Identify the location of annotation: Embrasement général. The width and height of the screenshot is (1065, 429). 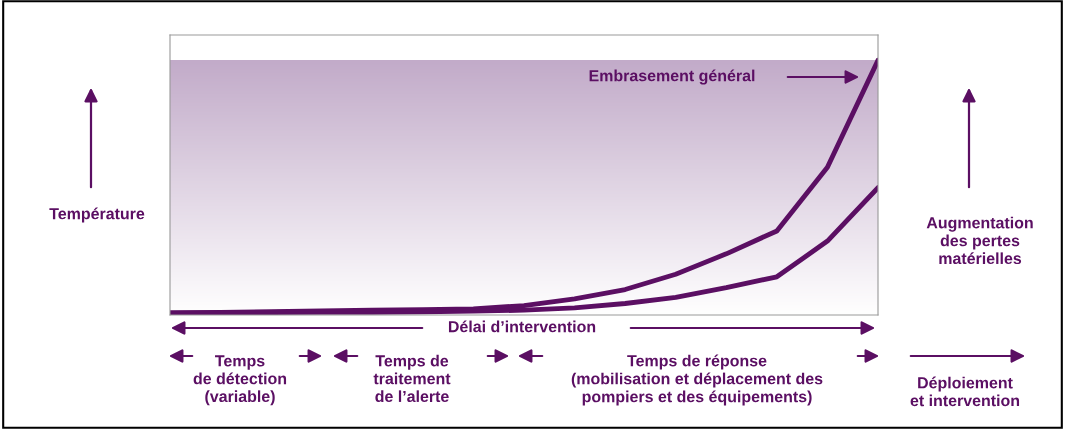
(672, 77).